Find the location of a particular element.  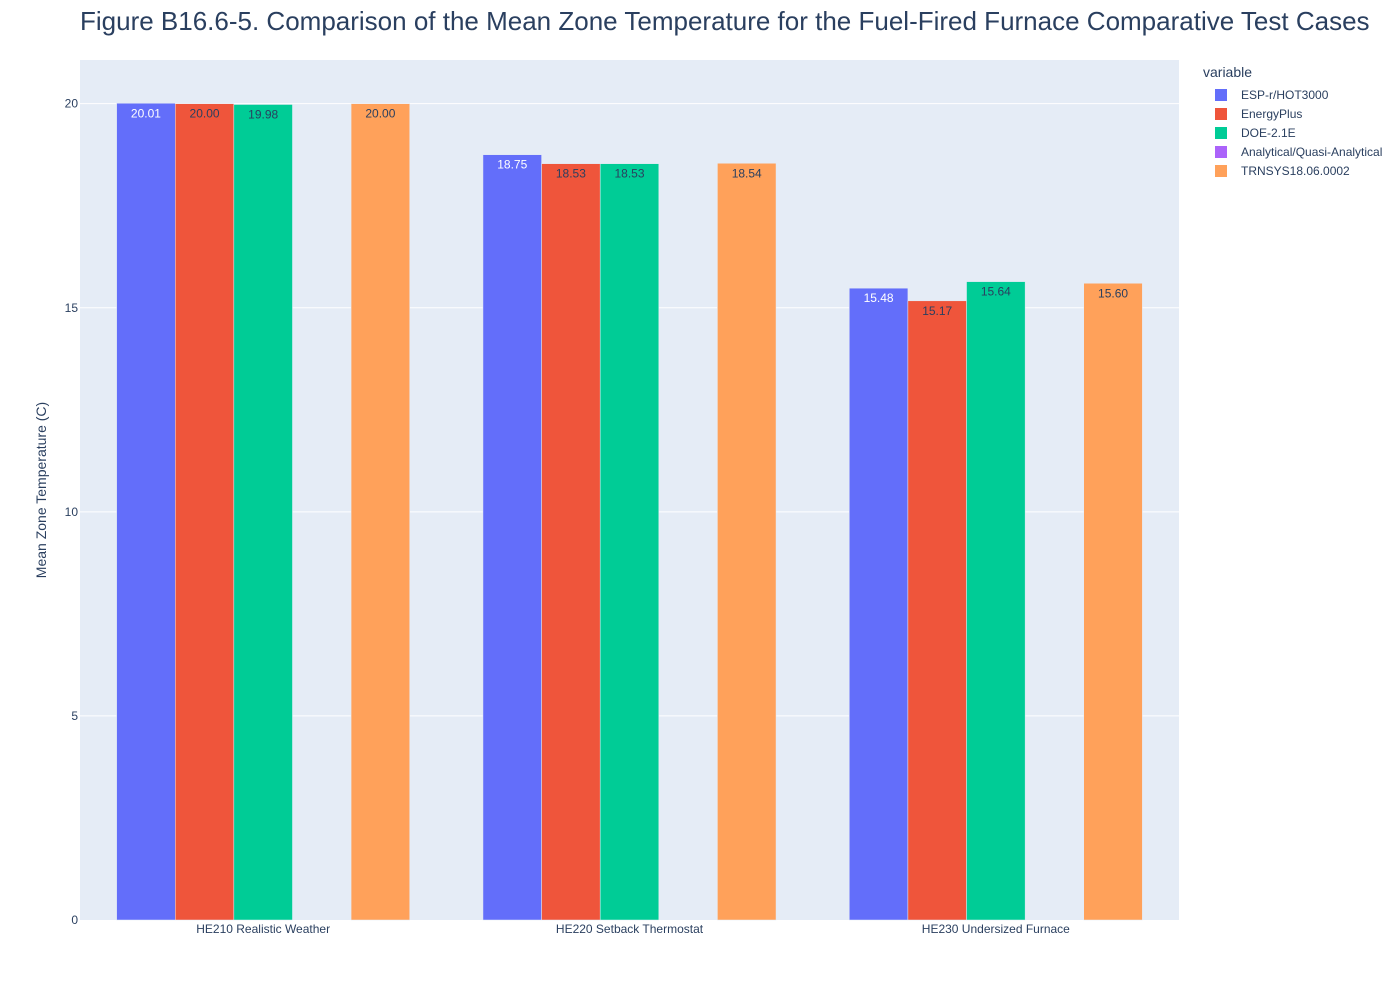

data-label: 19.98 is located at coordinates (263, 114).